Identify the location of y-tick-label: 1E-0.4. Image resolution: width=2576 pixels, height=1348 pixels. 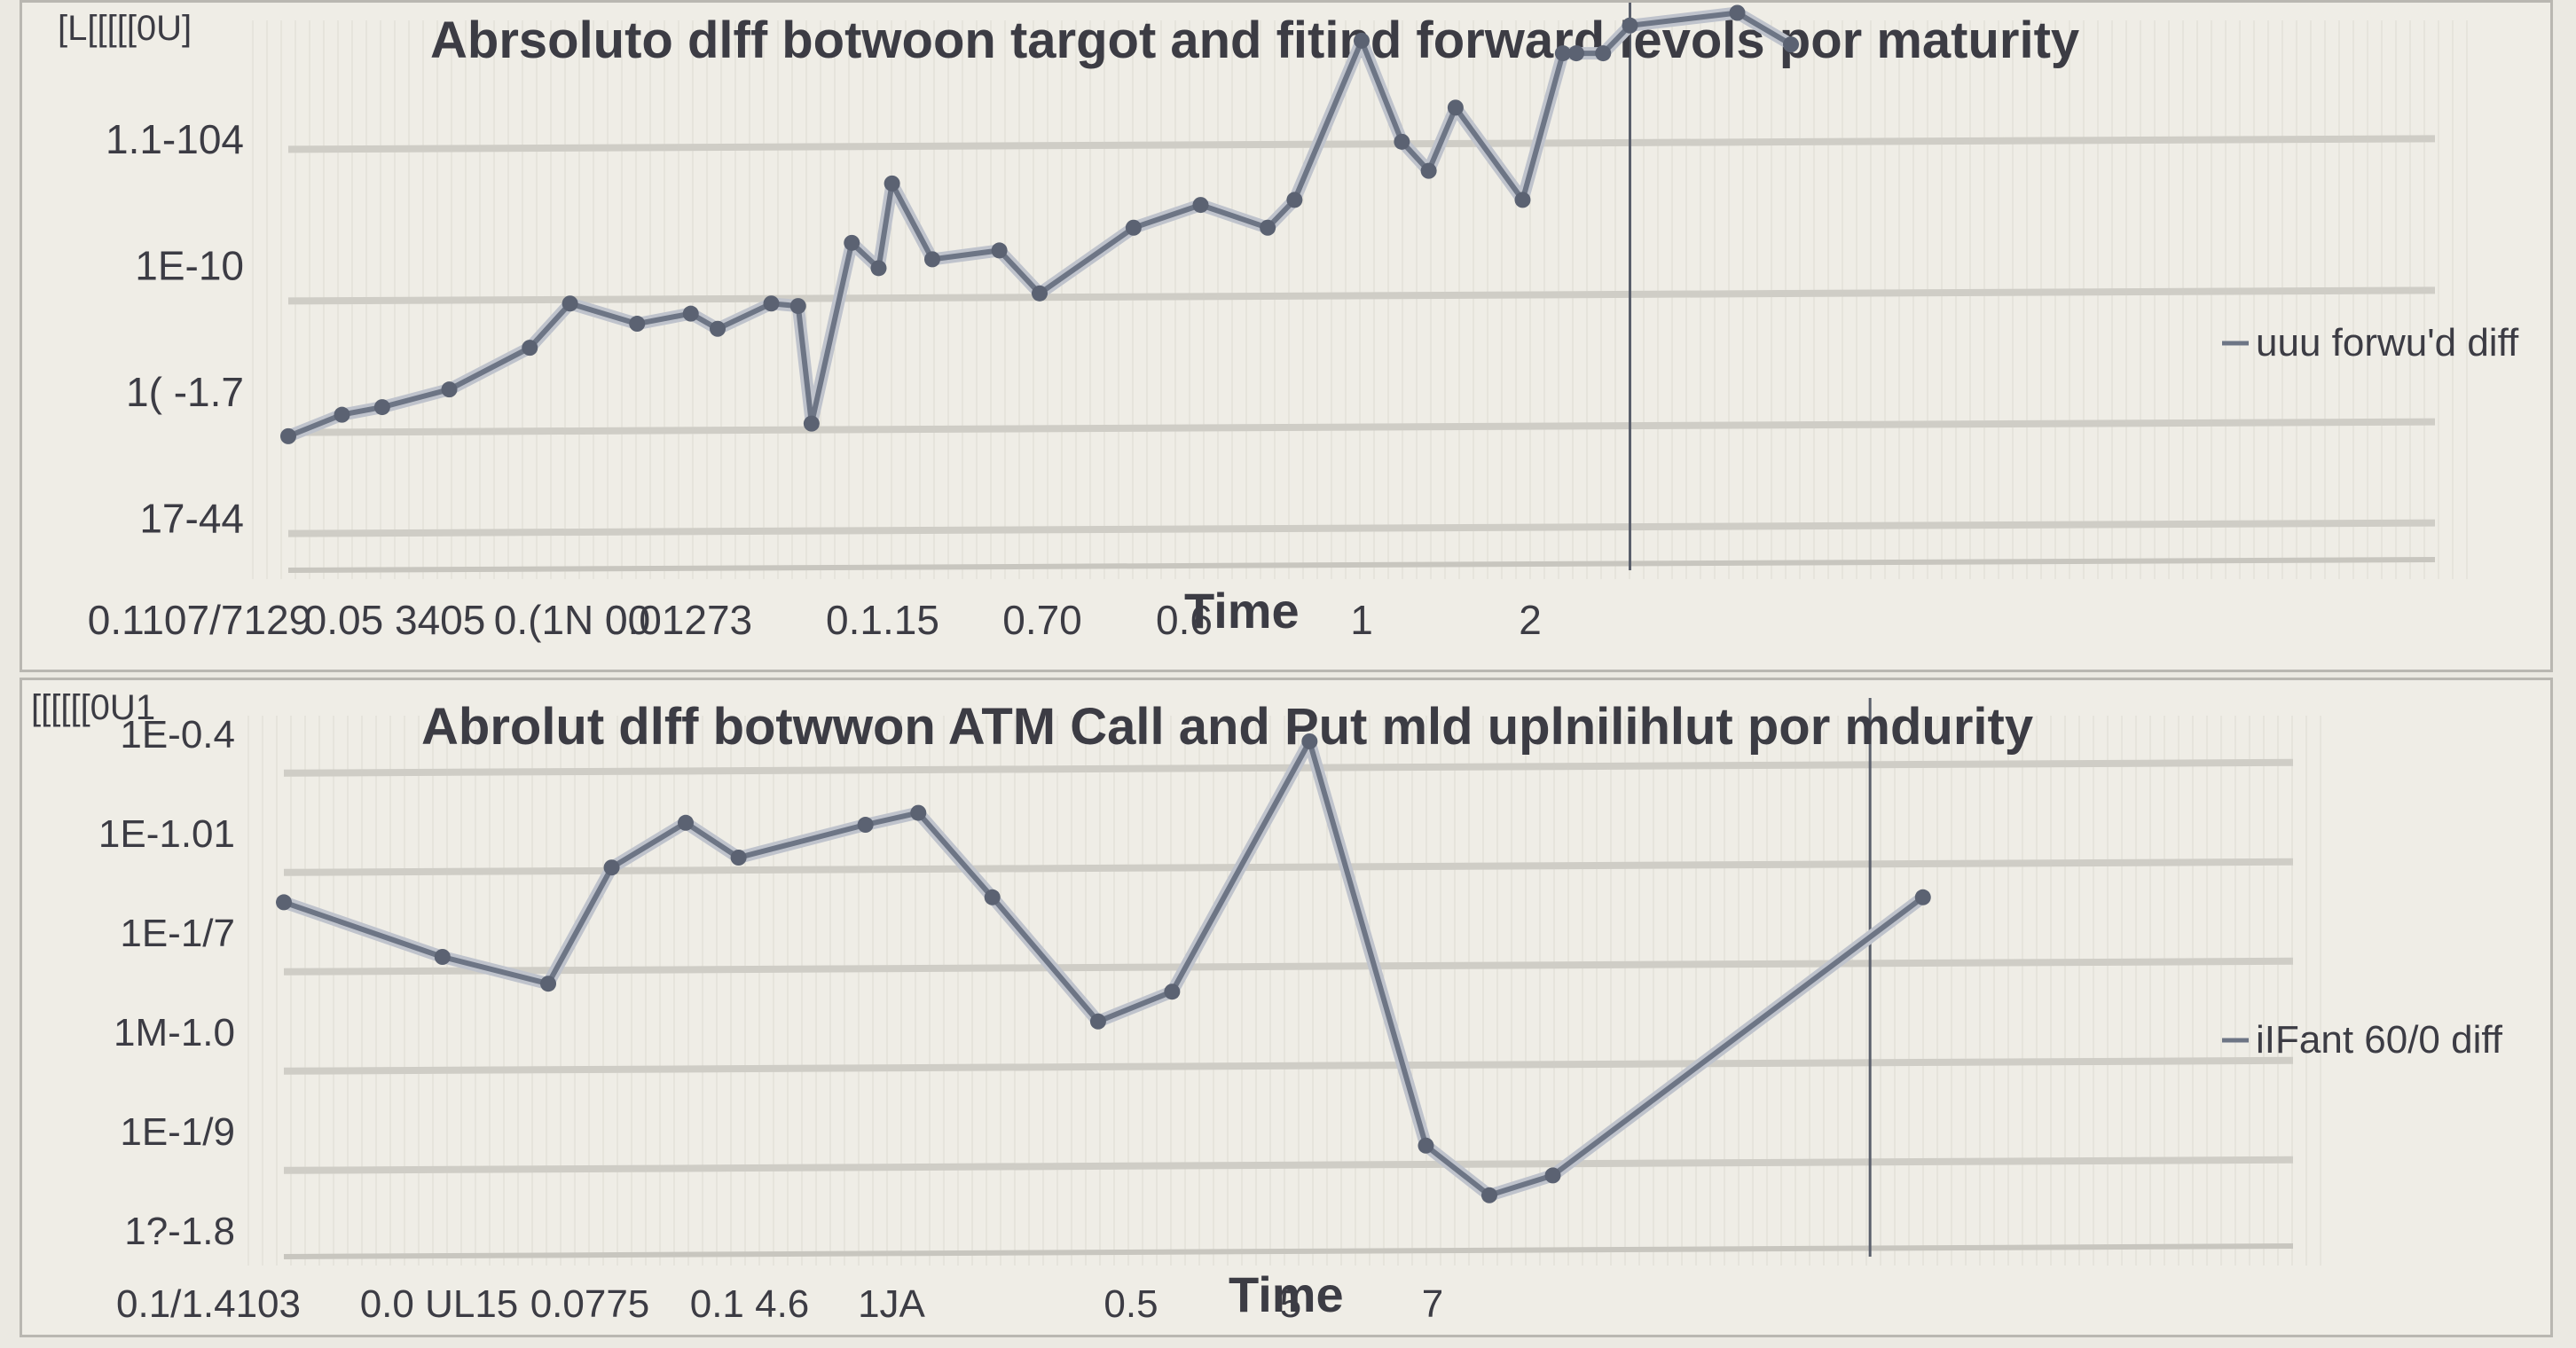
(177, 734).